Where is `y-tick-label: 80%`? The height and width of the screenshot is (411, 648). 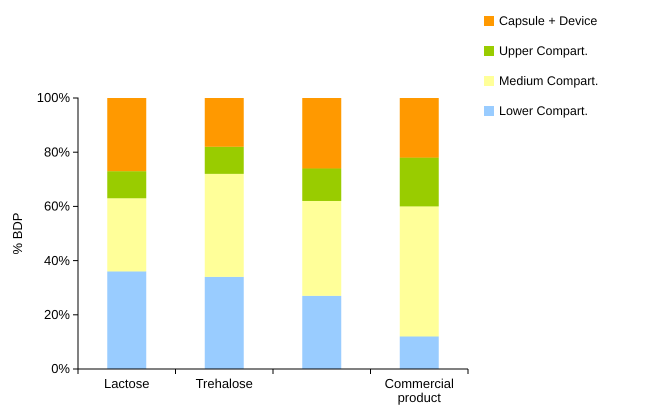 y-tick-label: 80% is located at coordinates (57, 152).